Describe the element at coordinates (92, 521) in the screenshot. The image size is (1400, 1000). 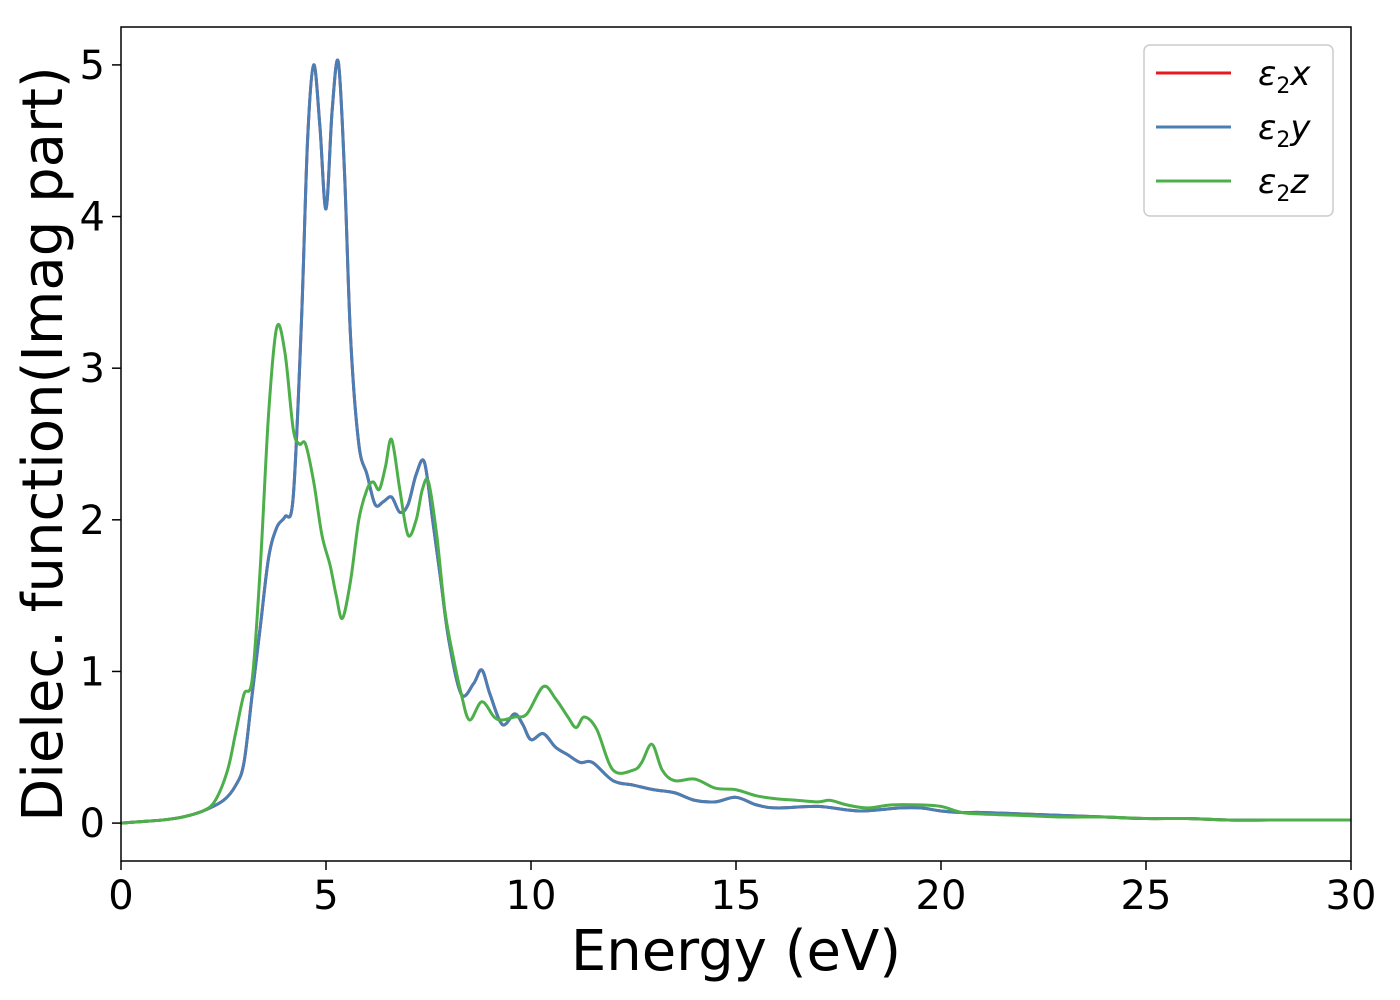
I see `y-tick-label: 2` at that location.